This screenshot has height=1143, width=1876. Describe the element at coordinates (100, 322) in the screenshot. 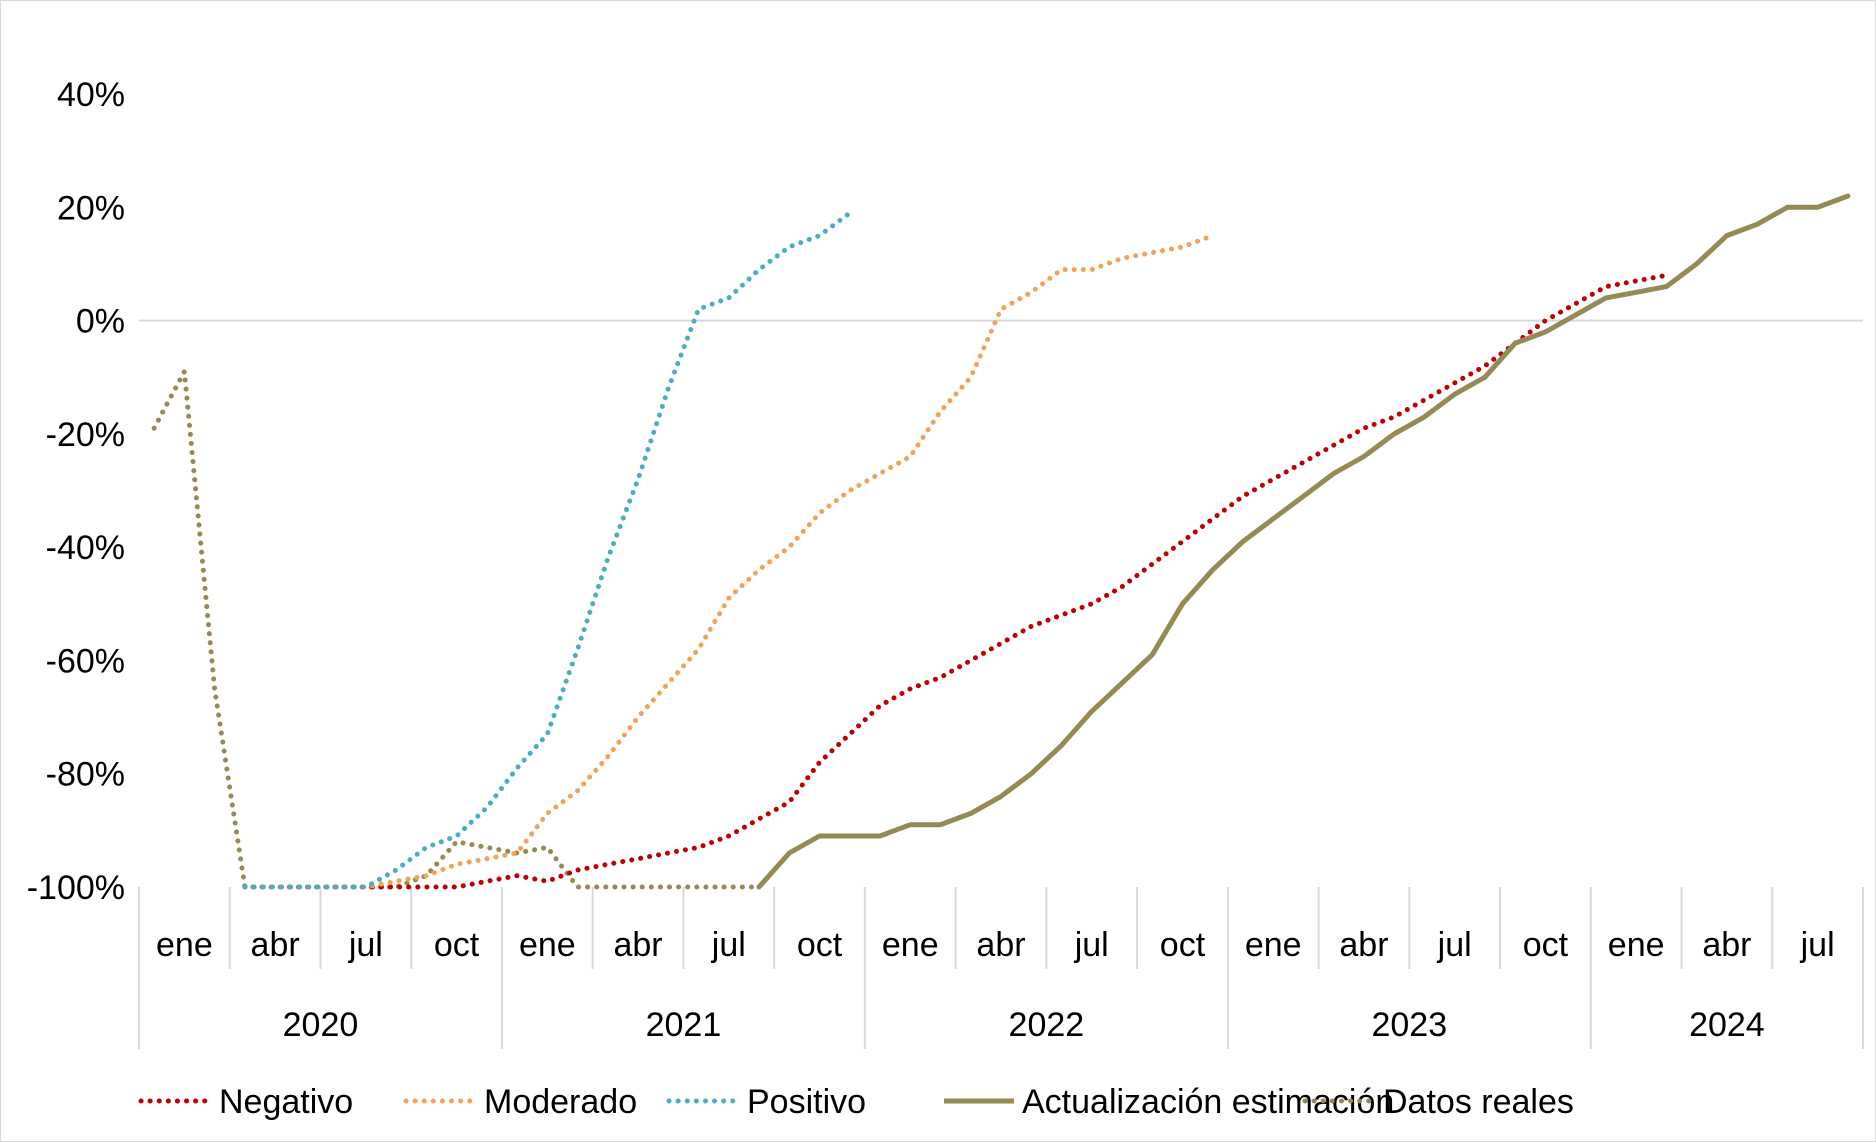

I see `y-tick-label: 0%` at that location.